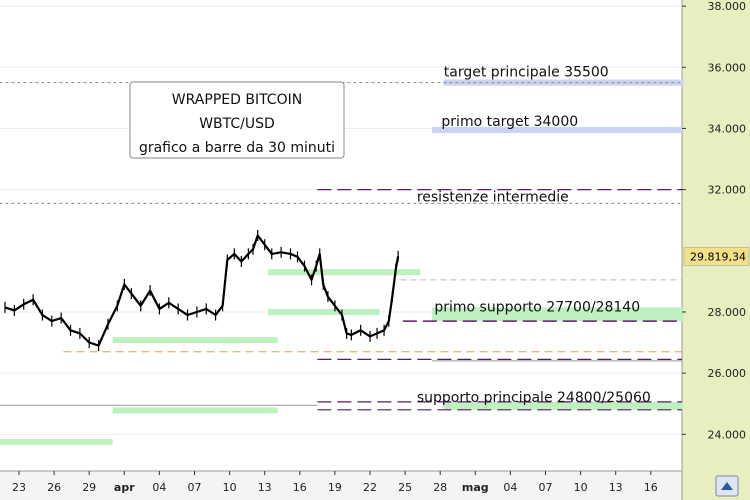 The height and width of the screenshot is (500, 750). Describe the element at coordinates (124, 487) in the screenshot. I see `x-tick-label: apr` at that location.